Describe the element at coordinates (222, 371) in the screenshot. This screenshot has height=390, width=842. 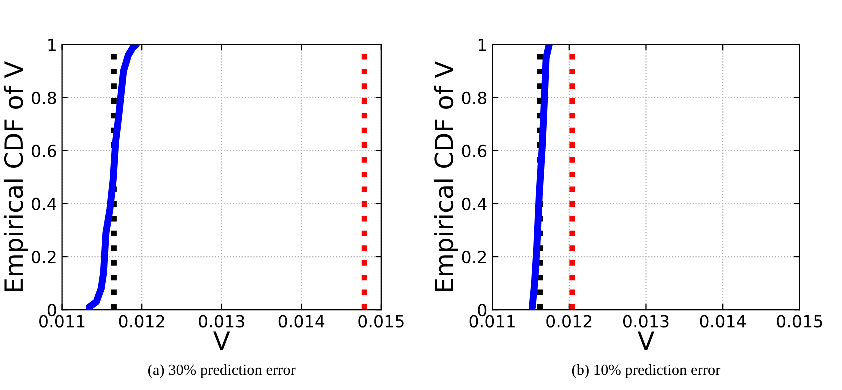
I see `text: (a) 30% prediction error` at that location.